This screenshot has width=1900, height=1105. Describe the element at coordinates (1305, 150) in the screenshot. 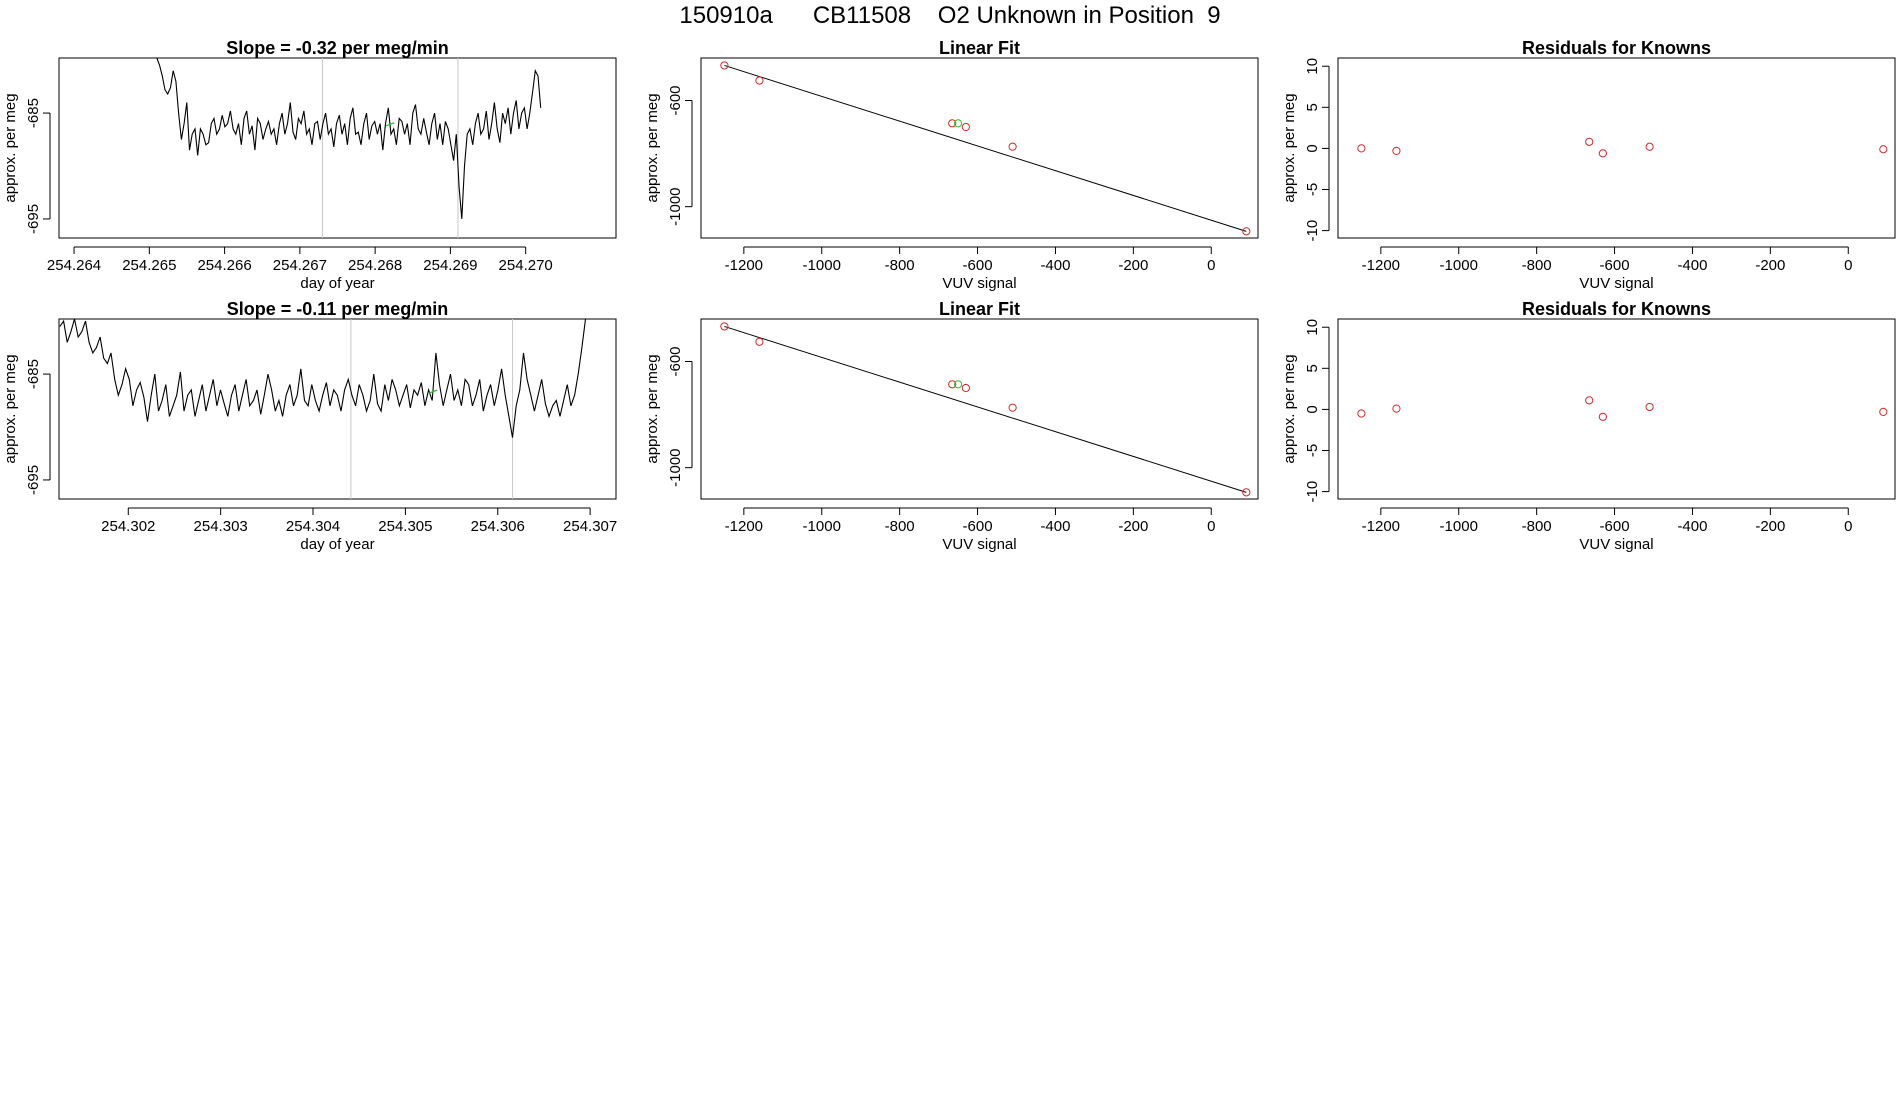

I see `y-axis: -10 -5 0 5 10 approx. per meg` at that location.